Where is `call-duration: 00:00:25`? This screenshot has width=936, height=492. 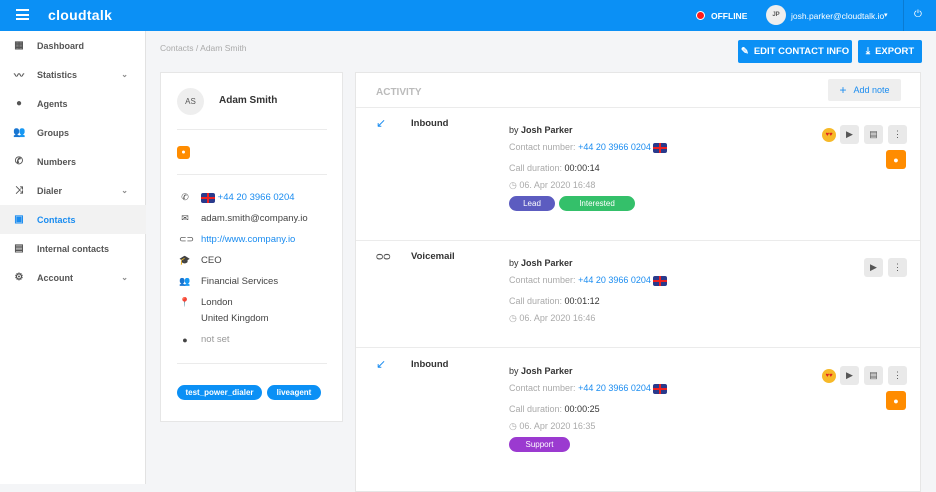 call-duration: 00:00:25 is located at coordinates (582, 409).